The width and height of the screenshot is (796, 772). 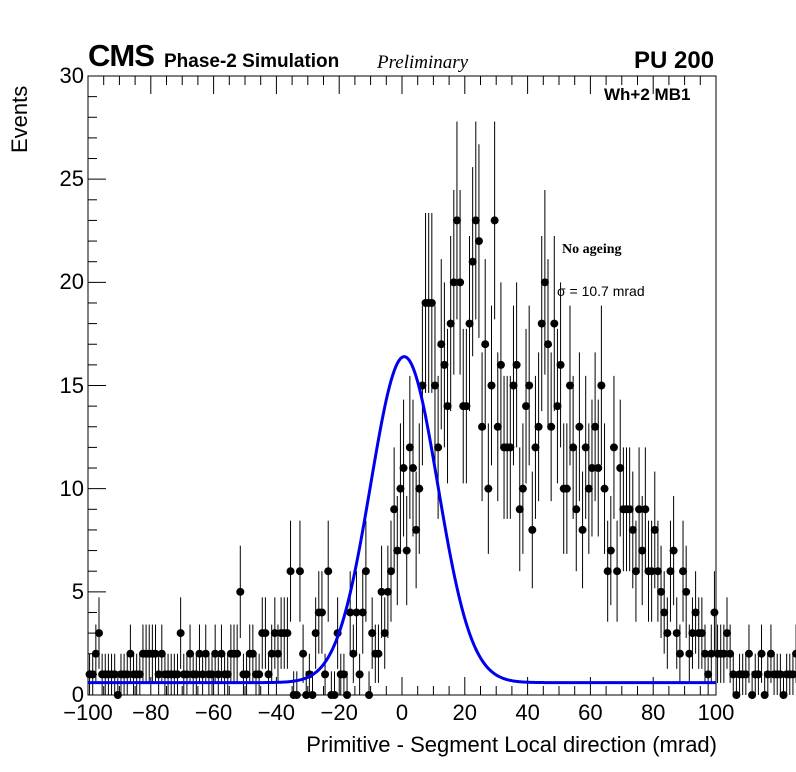 What do you see at coordinates (423, 62) in the screenshot?
I see `status-label: Preliminary` at bounding box center [423, 62].